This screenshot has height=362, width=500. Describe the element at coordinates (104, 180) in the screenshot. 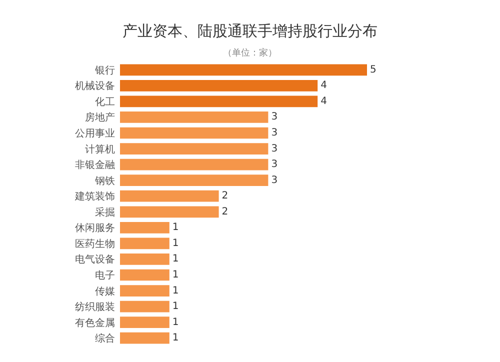

I see `y-tick-label: 钢铁` at that location.